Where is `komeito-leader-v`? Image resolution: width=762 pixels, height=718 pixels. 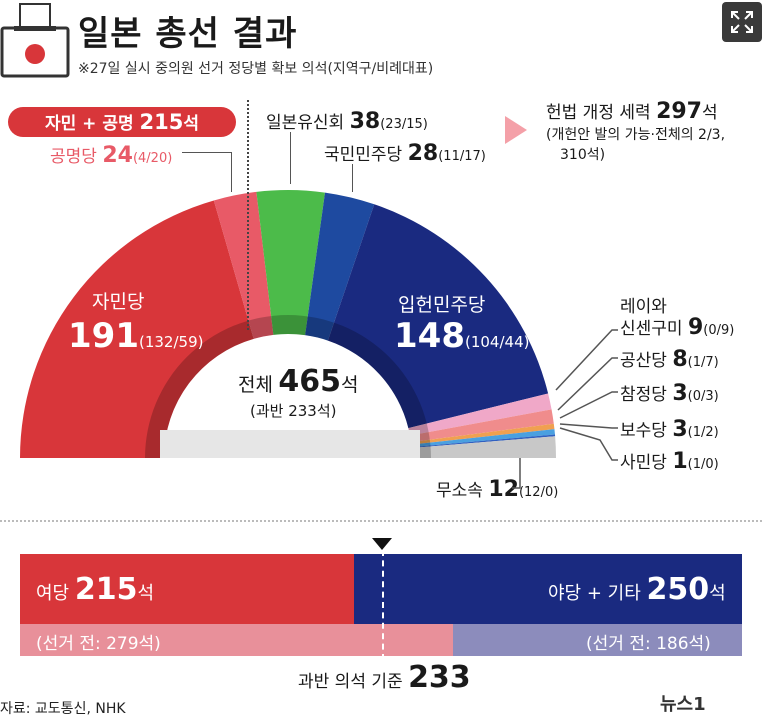
komeito-leader-v is located at coordinates (231, 172).